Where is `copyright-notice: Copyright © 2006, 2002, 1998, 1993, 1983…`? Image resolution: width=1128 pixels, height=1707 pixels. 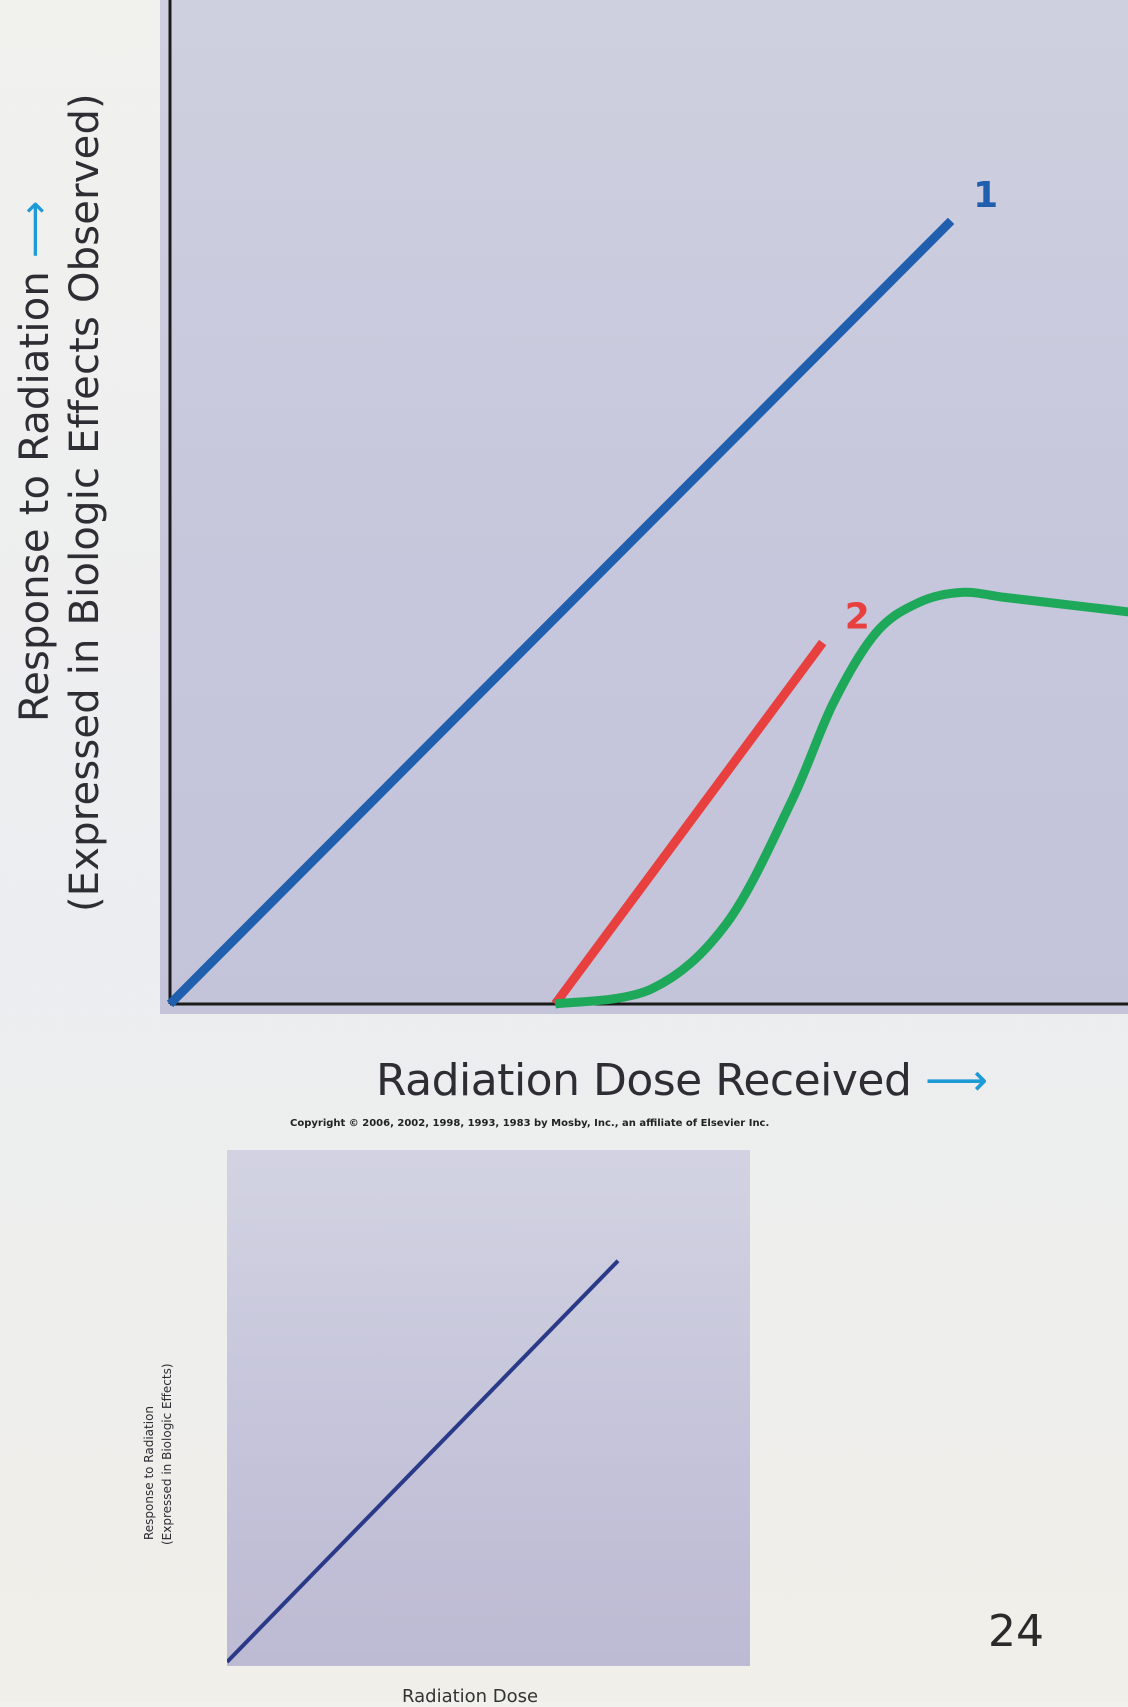 copyright-notice: Copyright © 2006, 2002, 1998, 1993, 1983… is located at coordinates (530, 1123).